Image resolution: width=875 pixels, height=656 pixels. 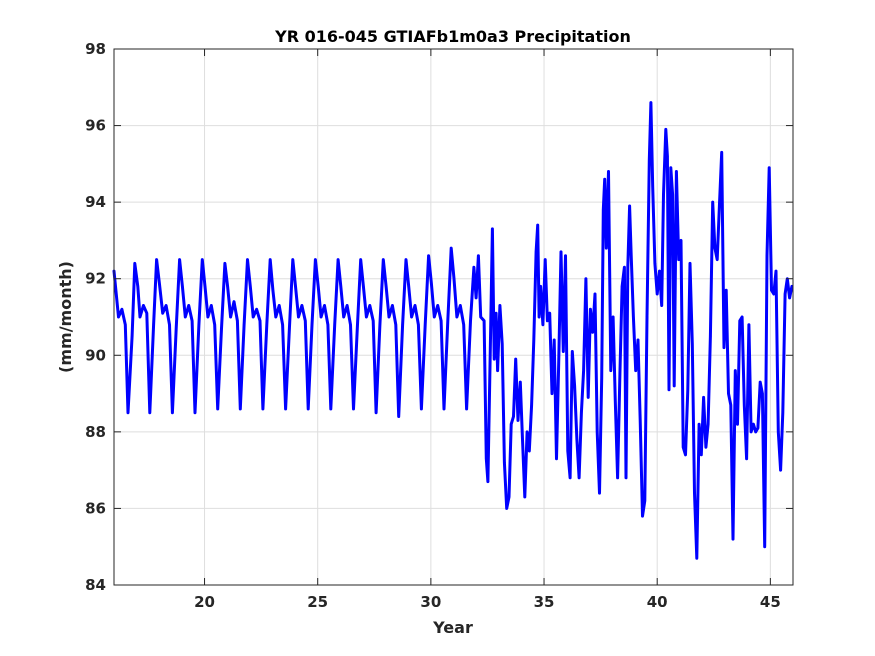 I want to click on x-axis-label: Year, so click(x=452, y=627).